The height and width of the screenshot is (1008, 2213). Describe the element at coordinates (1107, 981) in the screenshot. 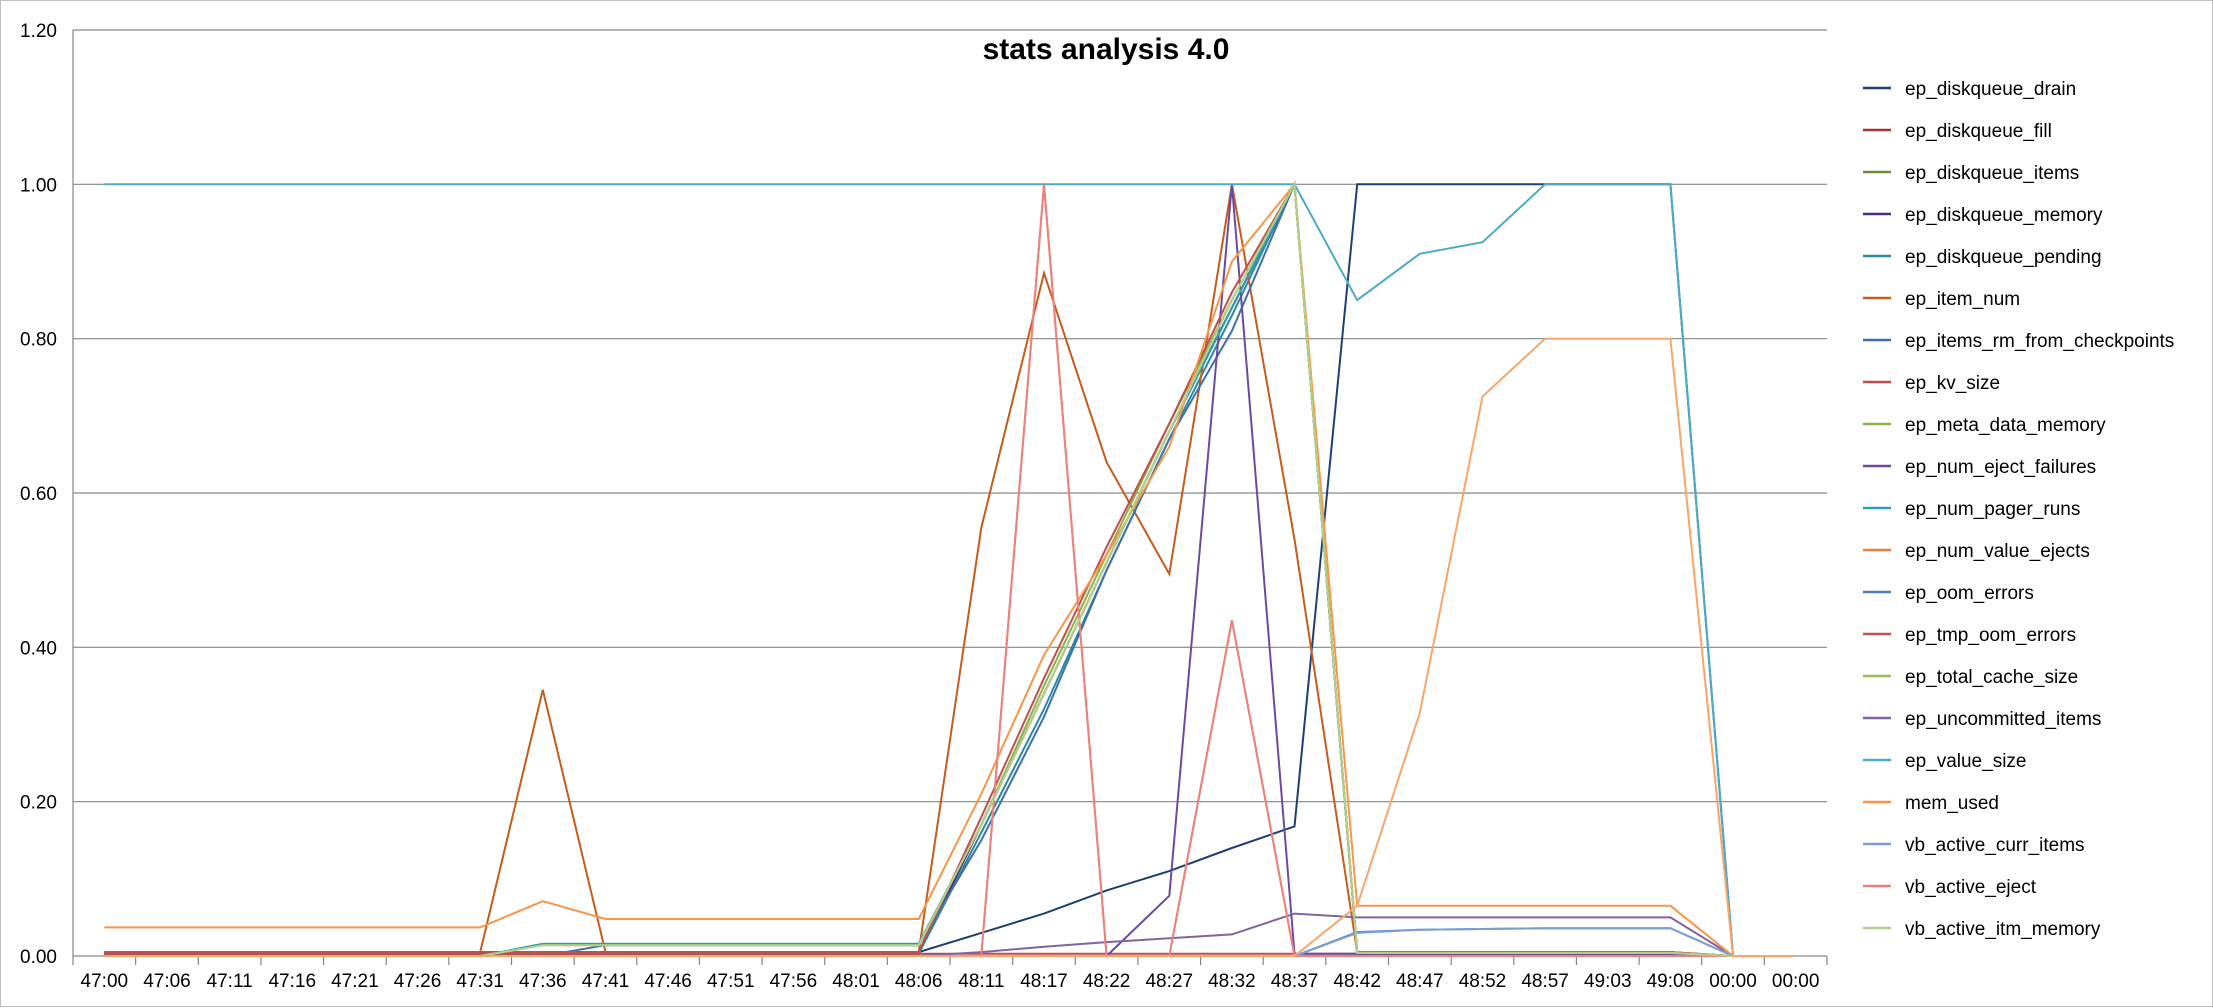

I see `x-tick-label: 48:22` at that location.